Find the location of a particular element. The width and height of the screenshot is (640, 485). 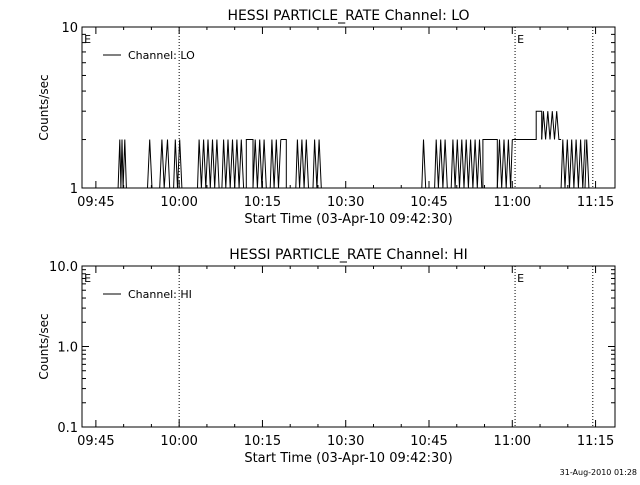

legend-label: Channel: LO is located at coordinates (161, 55).